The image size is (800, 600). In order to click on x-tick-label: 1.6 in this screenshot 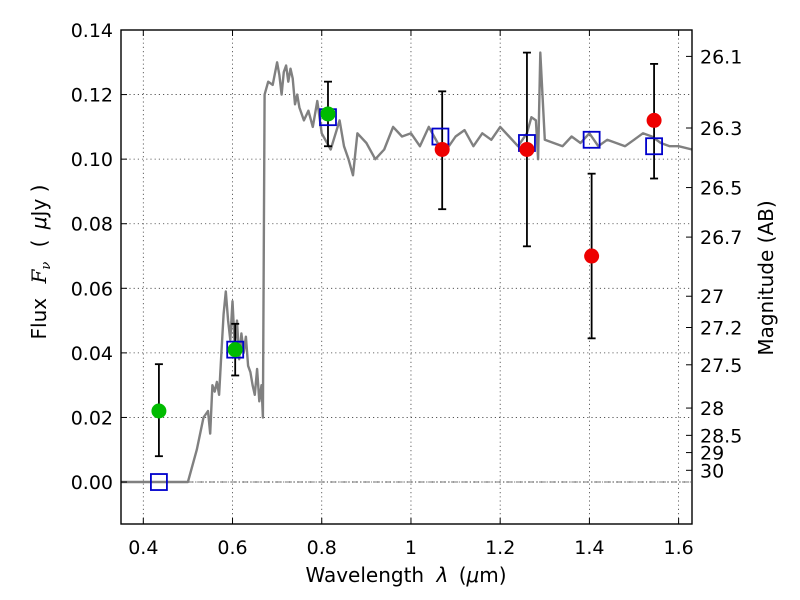, I will do `click(679, 548)`.